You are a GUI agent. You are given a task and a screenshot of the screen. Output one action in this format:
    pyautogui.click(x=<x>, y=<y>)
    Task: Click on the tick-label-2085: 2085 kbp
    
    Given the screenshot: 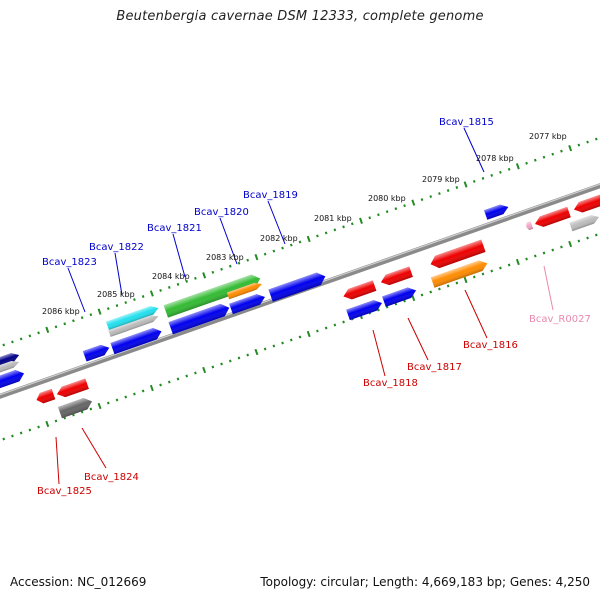 What is the action you would take?
    pyautogui.click(x=116, y=294)
    